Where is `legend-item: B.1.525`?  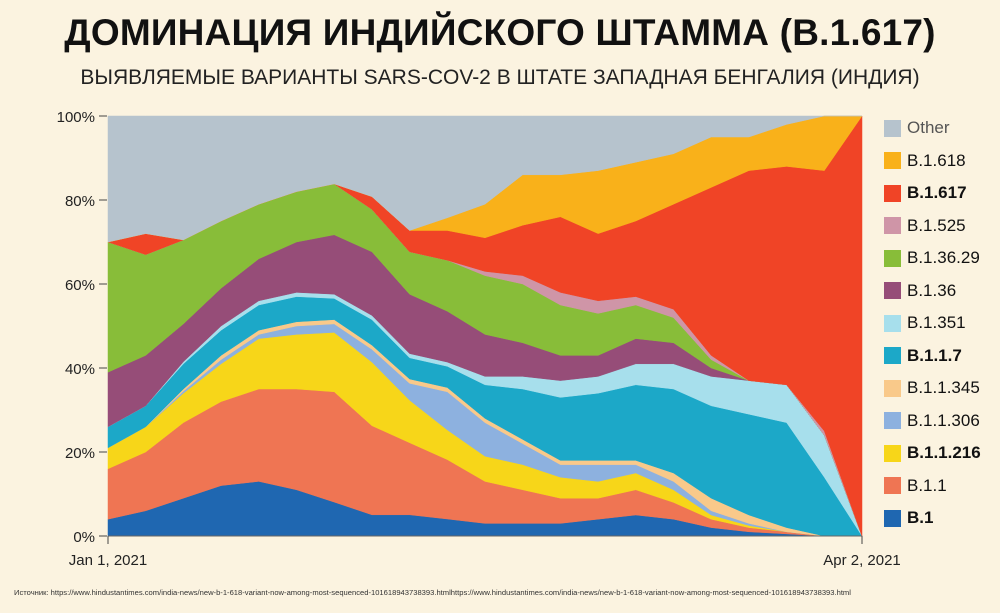 legend-item: B.1.525 is located at coordinates (939, 226).